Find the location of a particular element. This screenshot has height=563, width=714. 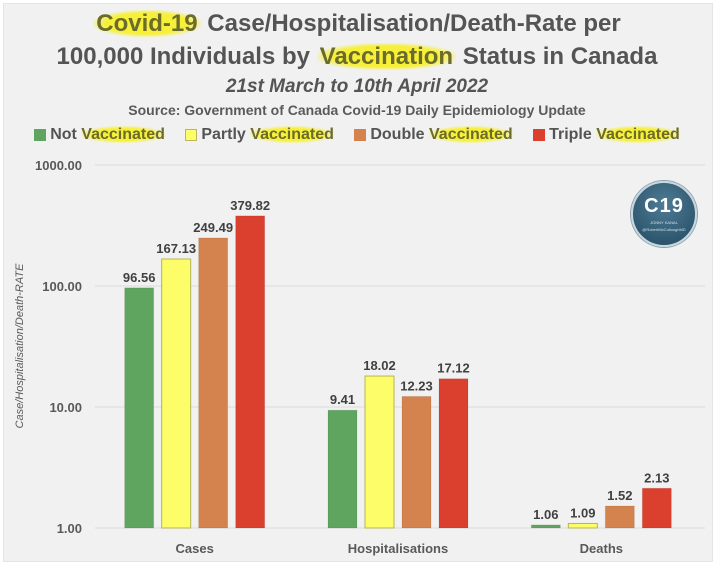

badge-main-text: C19 is located at coordinates (664, 206).